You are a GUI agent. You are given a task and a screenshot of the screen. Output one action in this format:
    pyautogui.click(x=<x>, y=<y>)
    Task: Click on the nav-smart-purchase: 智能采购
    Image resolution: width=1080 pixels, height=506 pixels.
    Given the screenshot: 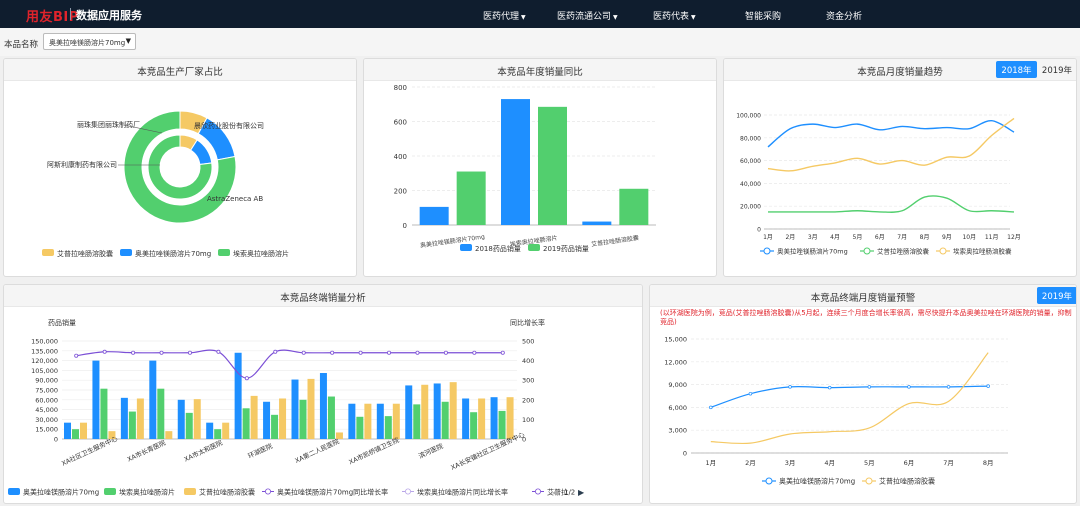 What is the action you would take?
    pyautogui.click(x=763, y=15)
    